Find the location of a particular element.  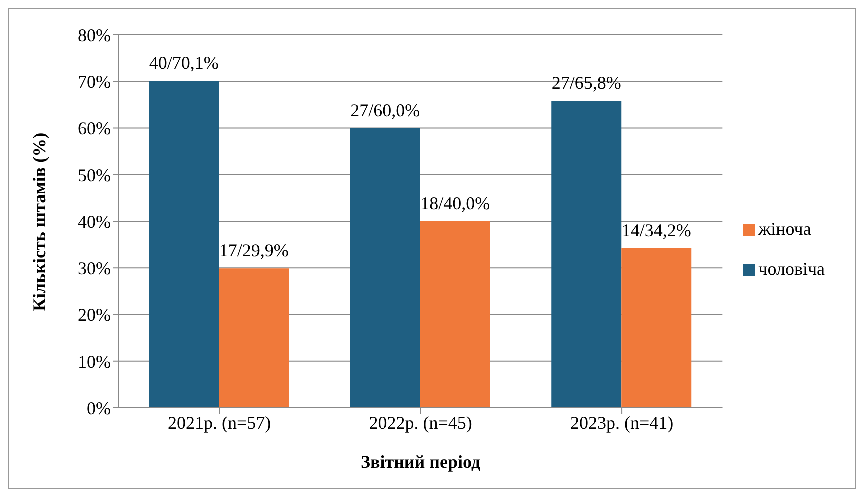

y-tick-label: 60% is located at coordinates (94, 128).